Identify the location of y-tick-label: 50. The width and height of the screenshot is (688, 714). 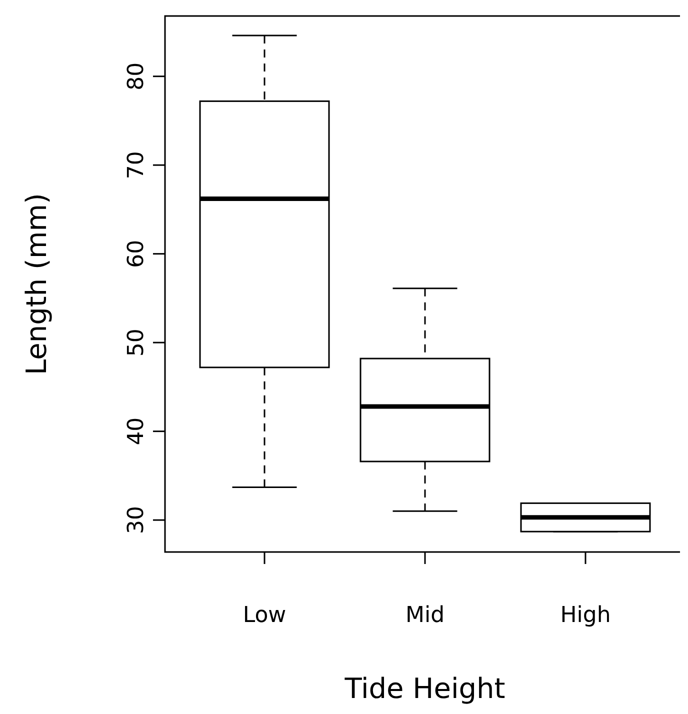
(136, 342).